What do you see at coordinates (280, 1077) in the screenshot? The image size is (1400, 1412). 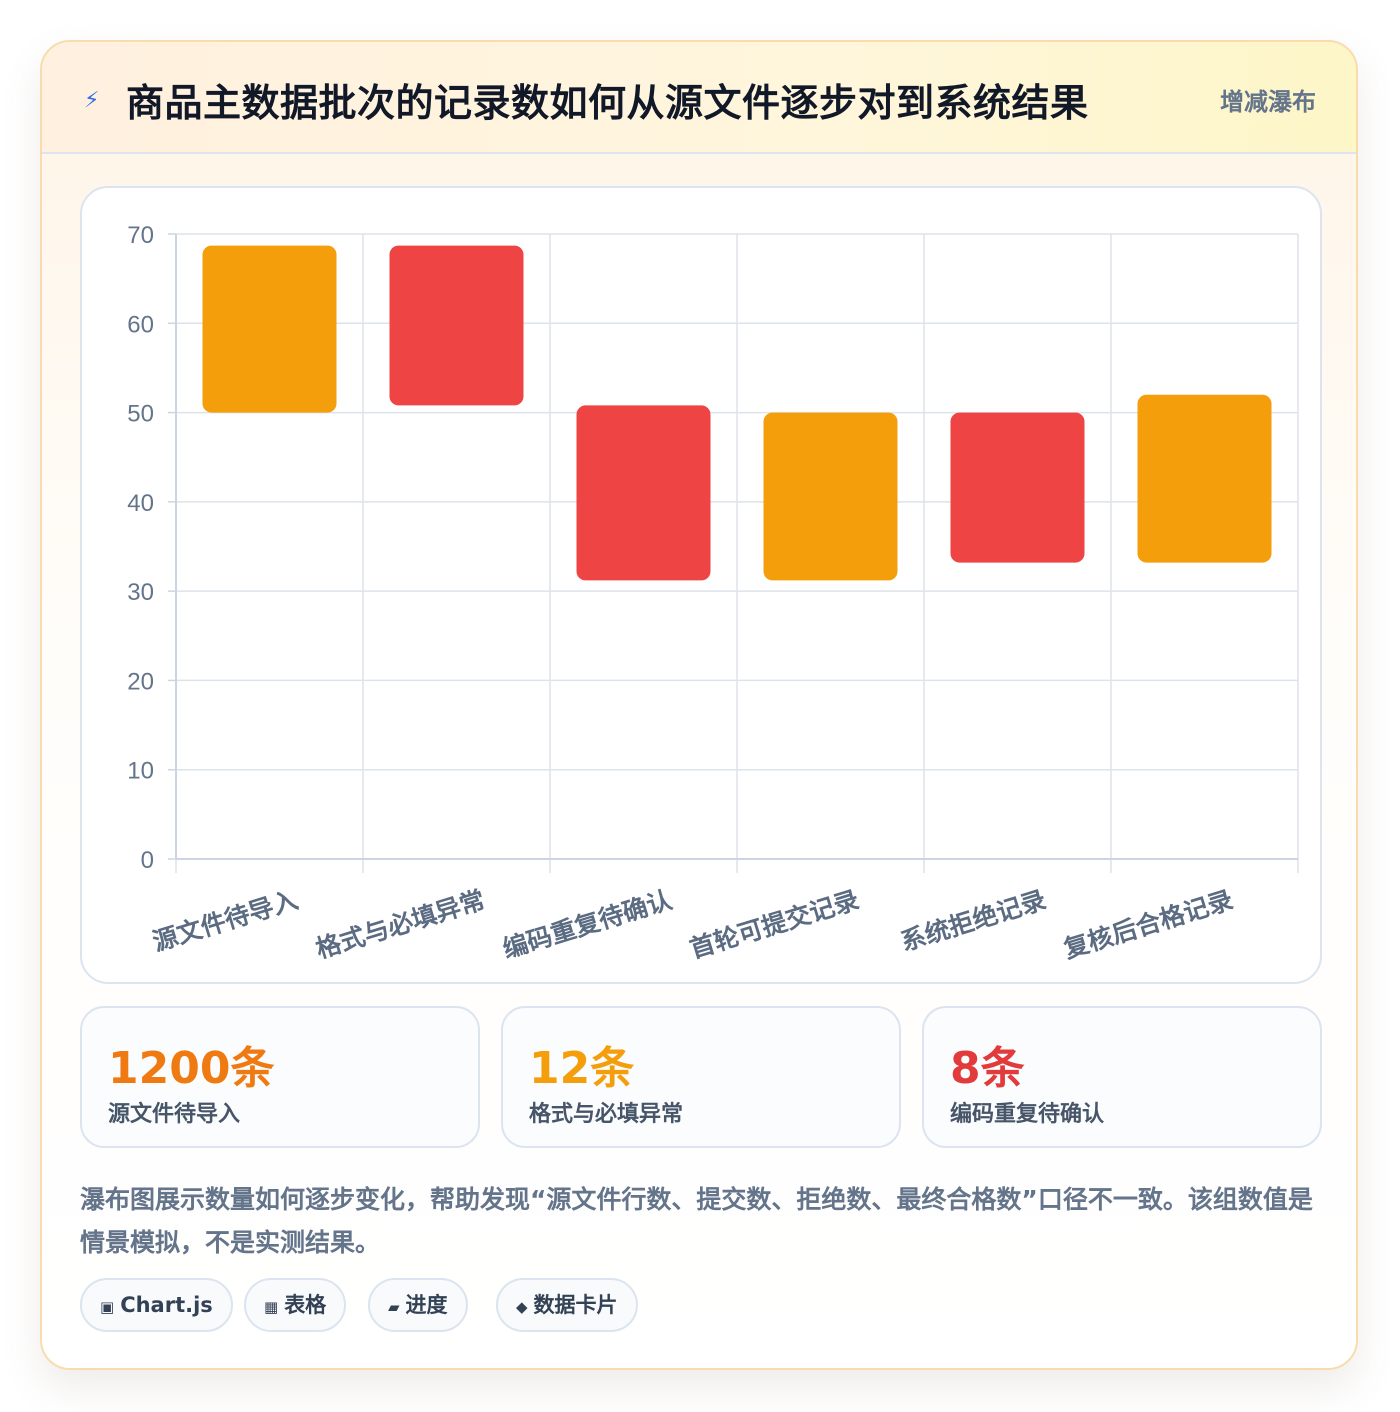 I see `stat-card-source: 1200条 源文件待导入` at bounding box center [280, 1077].